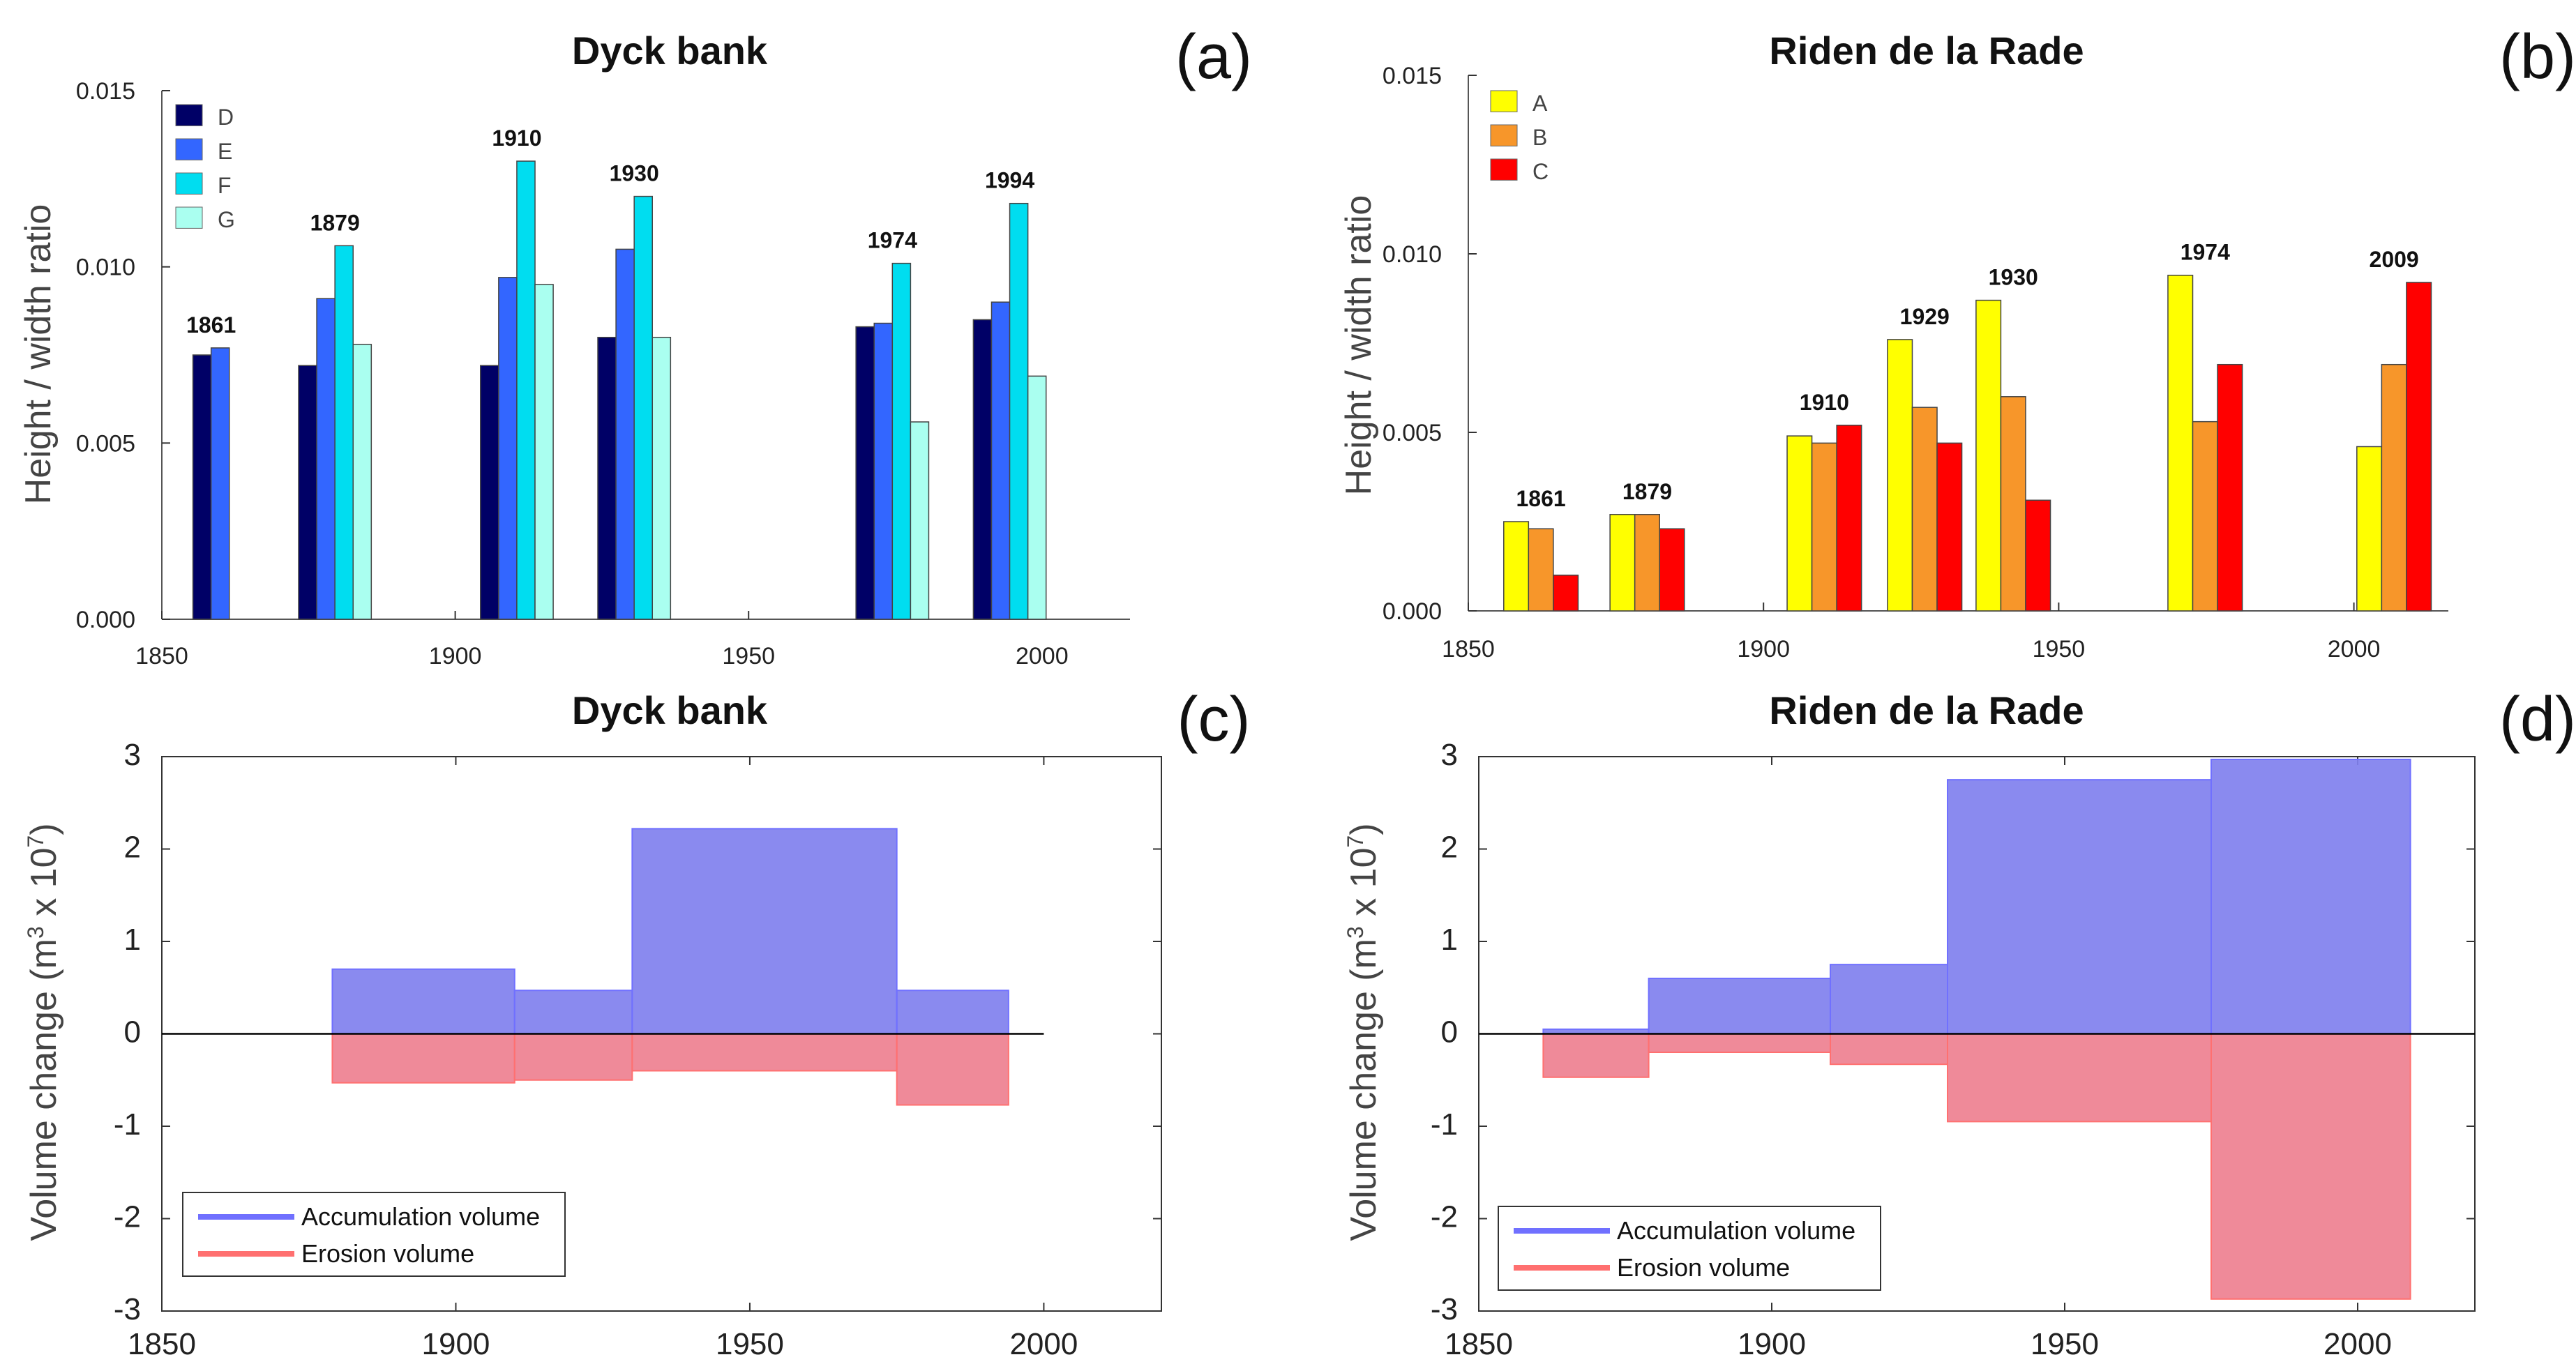 The height and width of the screenshot is (1371, 2576). I want to click on y-tick-label: 1, so click(132, 940).